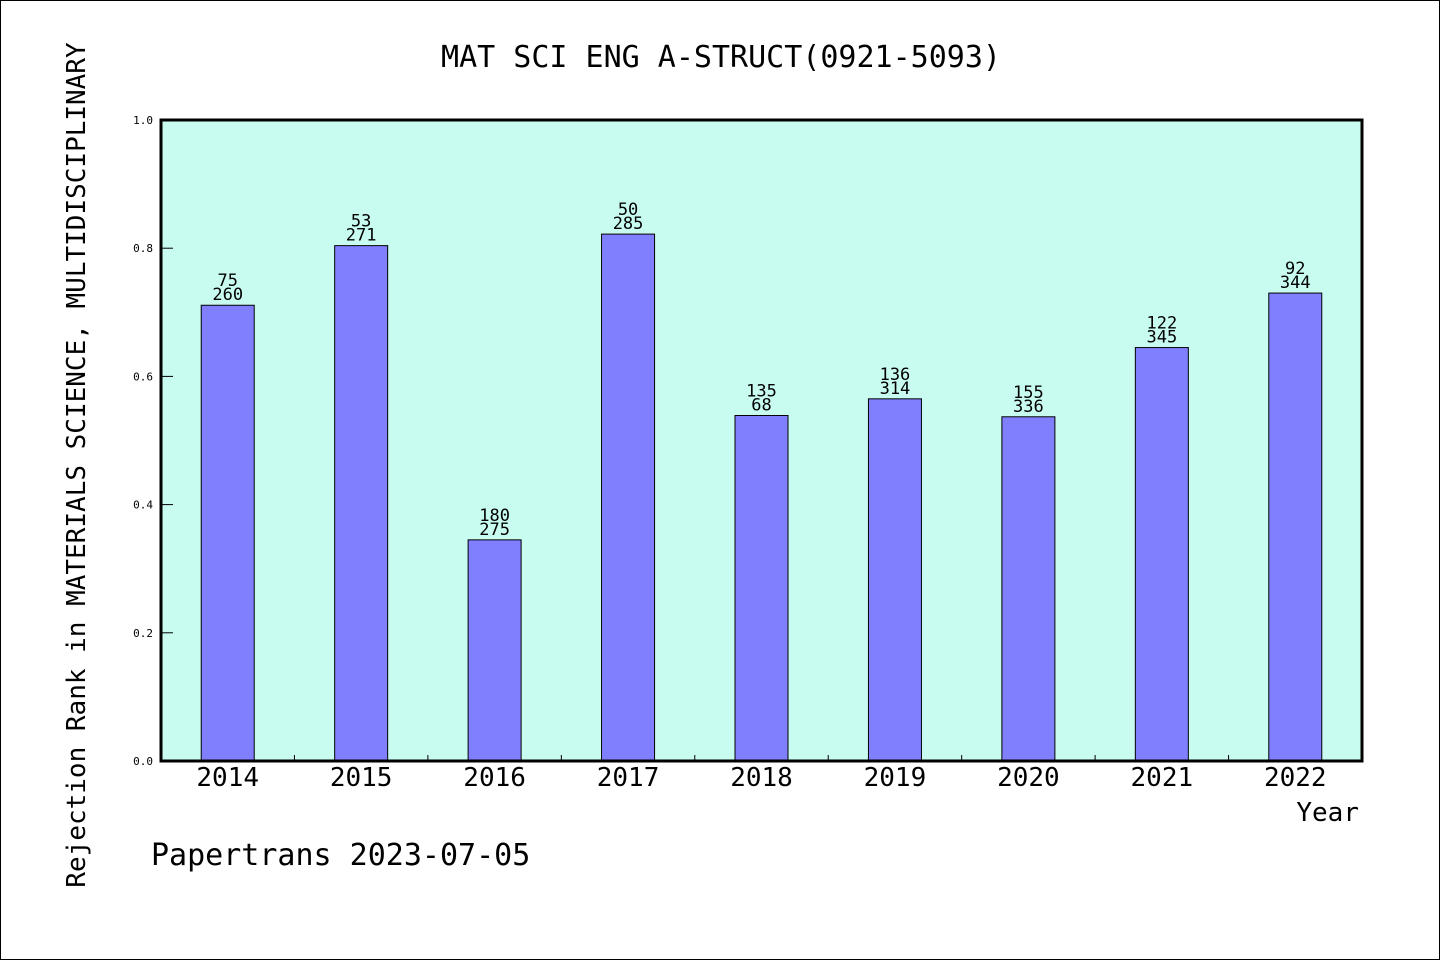  I want to click on x-tick-label: 2021, so click(1162, 778).